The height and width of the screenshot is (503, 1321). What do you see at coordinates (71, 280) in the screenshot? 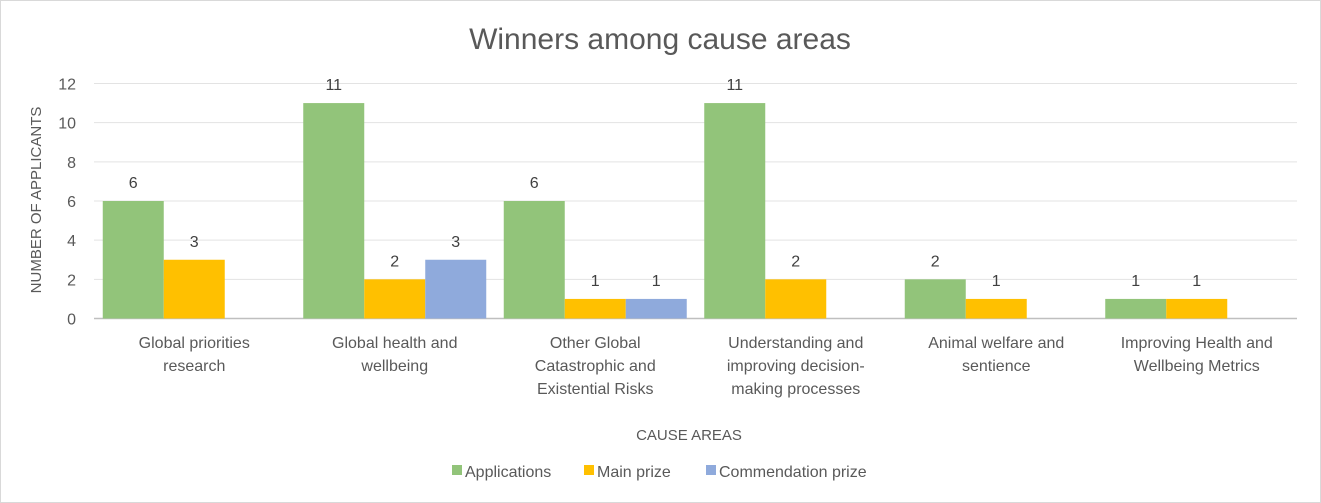
I see `y-tick-label: 2` at bounding box center [71, 280].